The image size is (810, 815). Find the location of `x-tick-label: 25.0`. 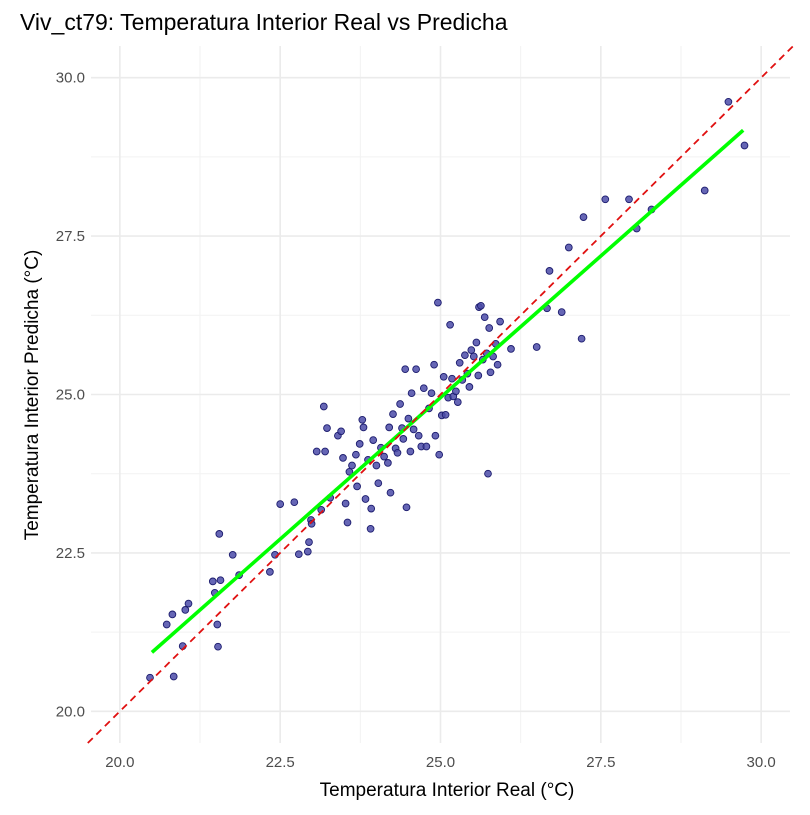

x-tick-label: 25.0 is located at coordinates (440, 762).